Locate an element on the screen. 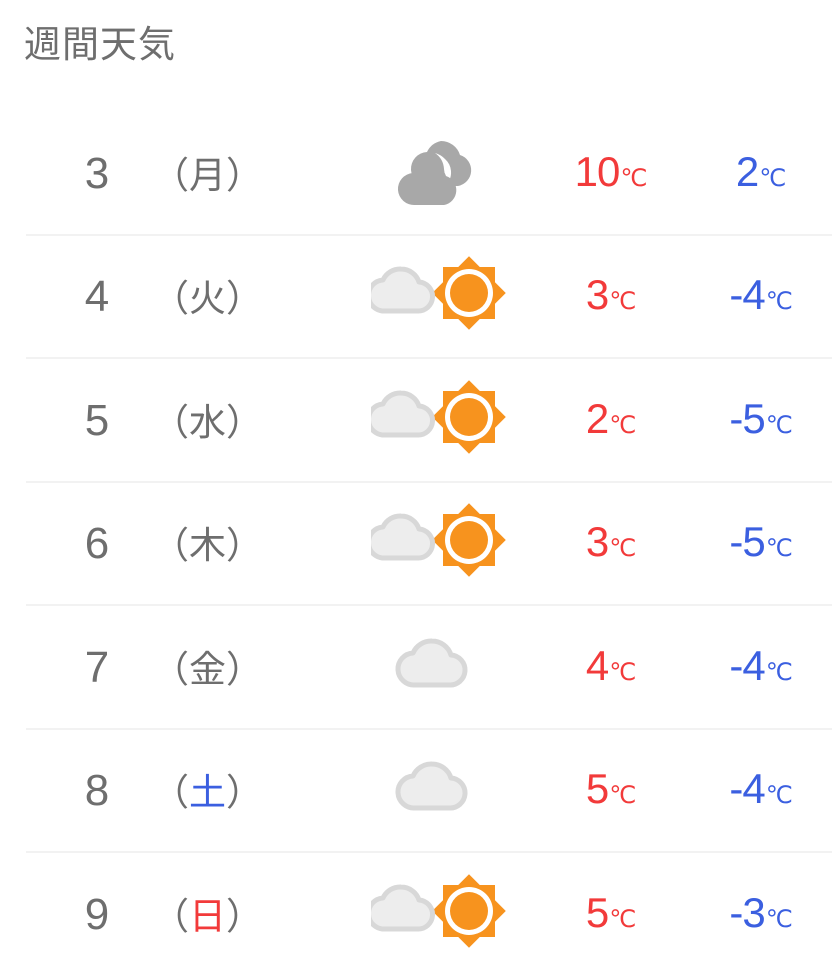  date-cell: 7 （金） is located at coordinates (186, 666).